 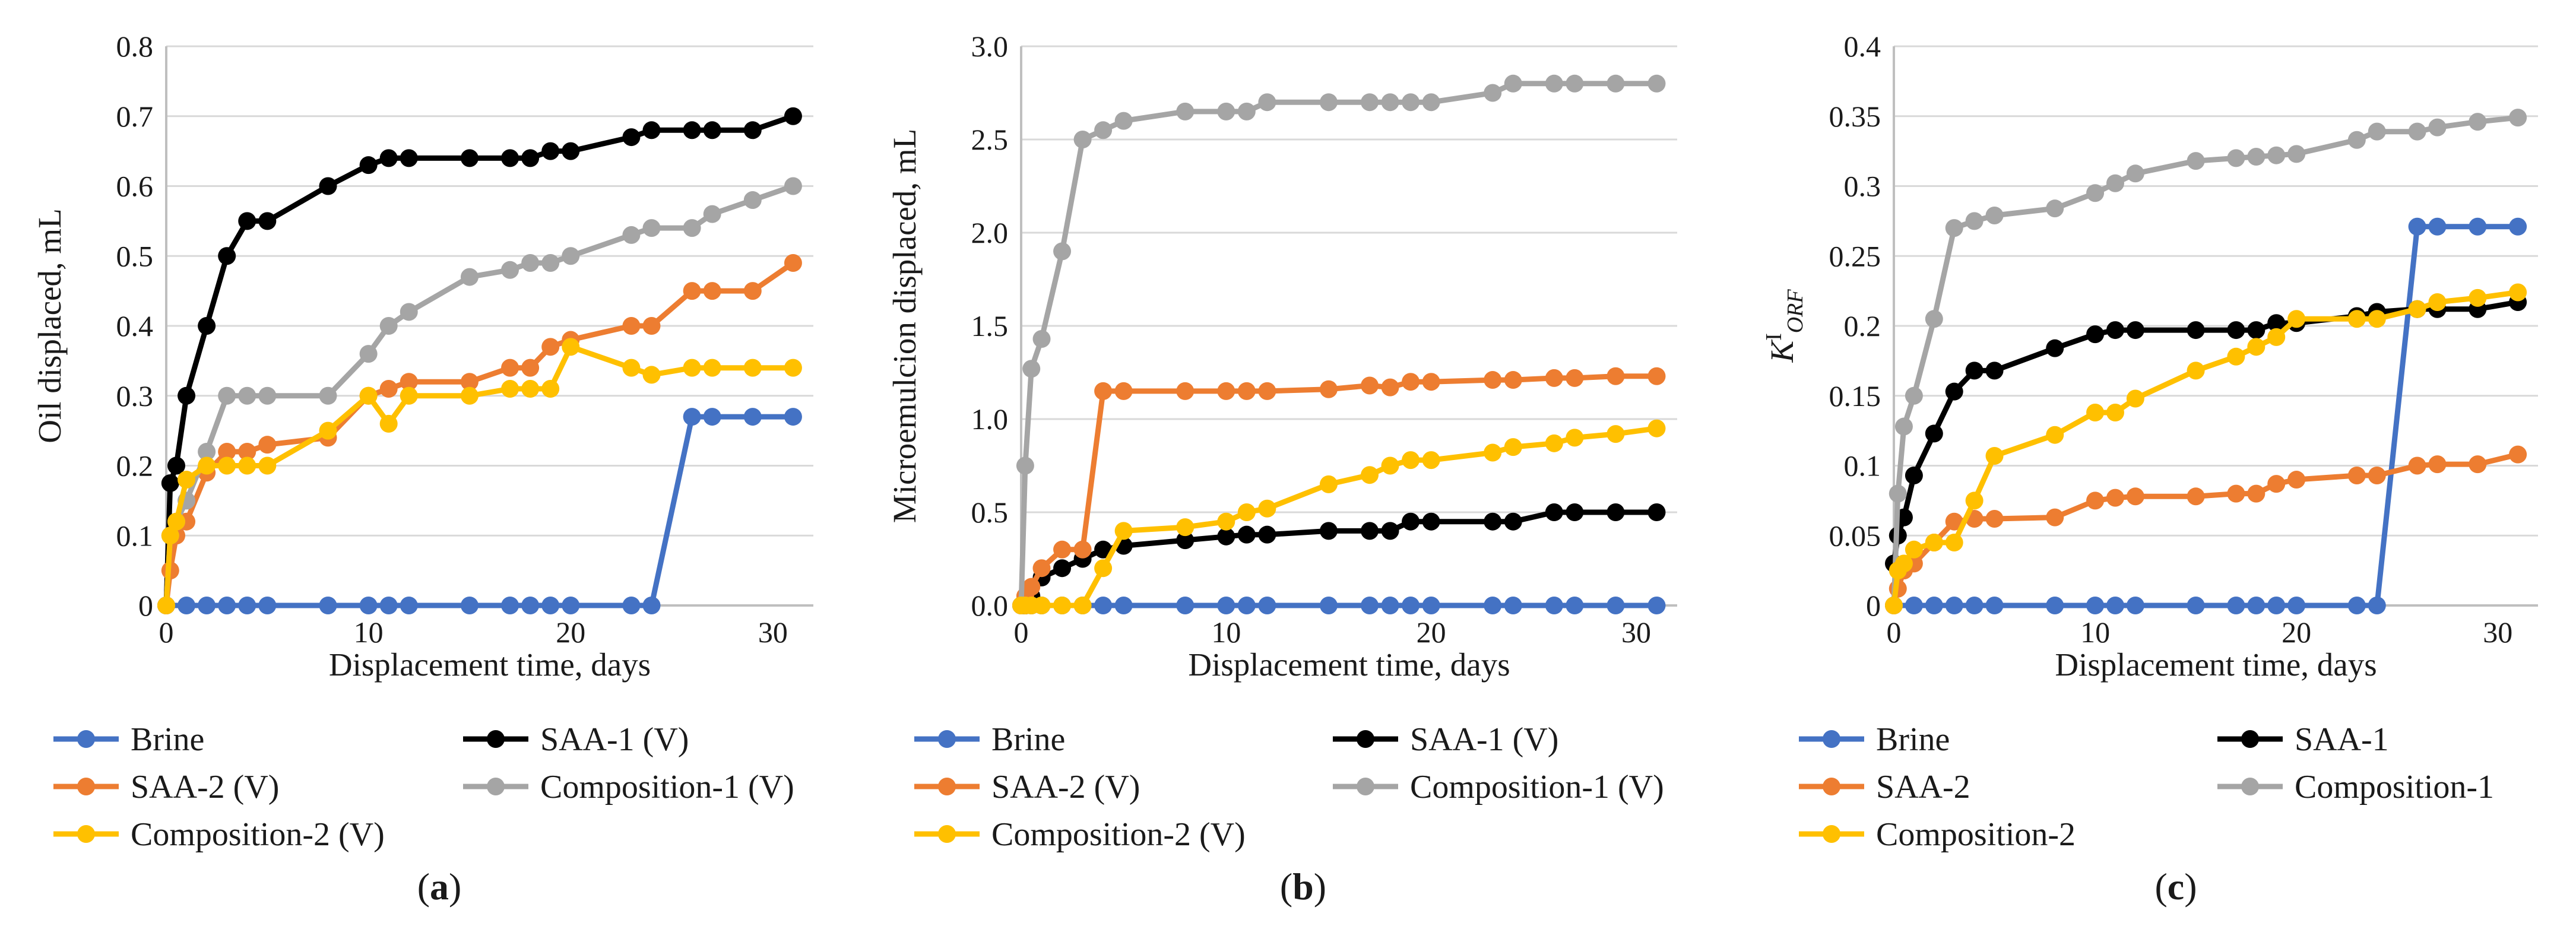 I want to click on panel-label-open: (, so click(x=423, y=886).